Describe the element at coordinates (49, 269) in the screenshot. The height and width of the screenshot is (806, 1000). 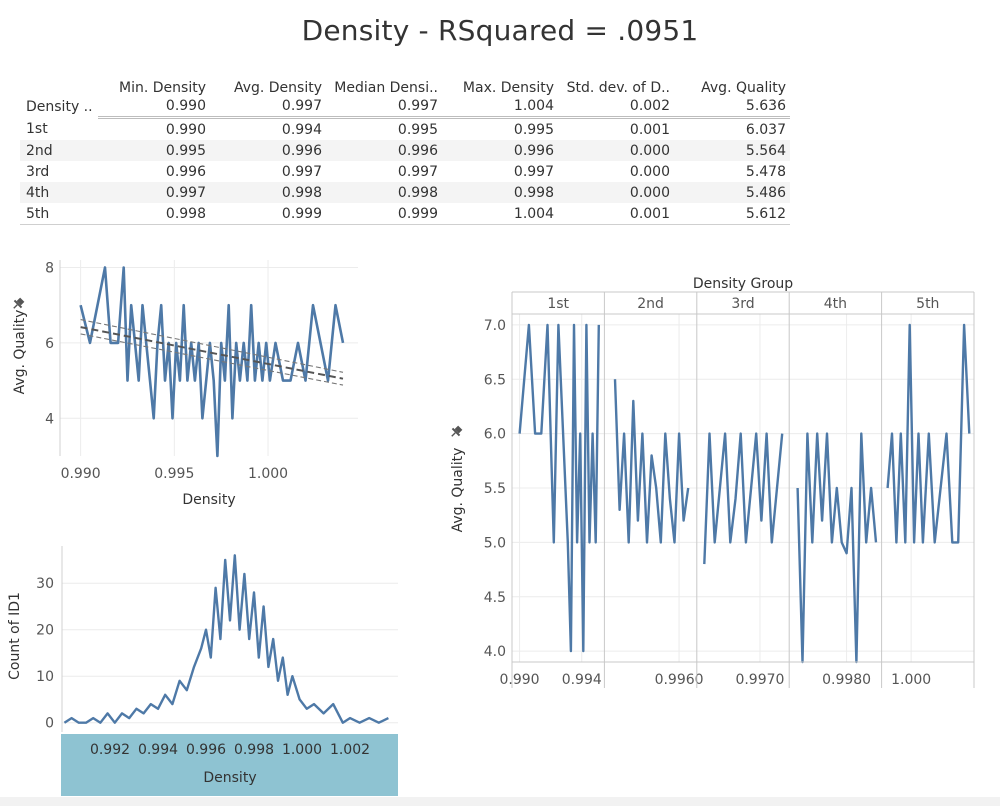
I see `y-tick-label: 8` at that location.